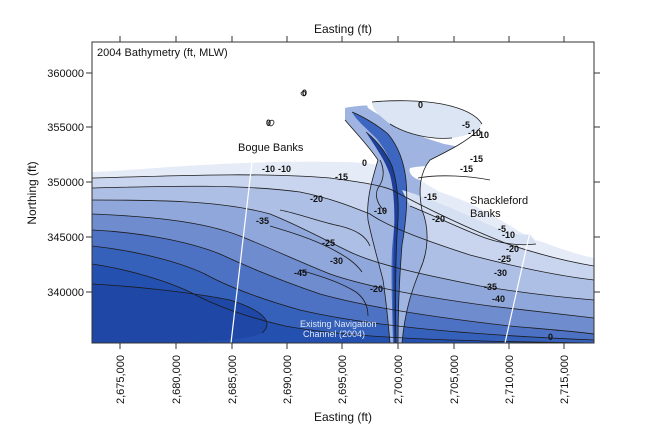 Image resolution: width=665 pixels, height=435 pixels. Describe the element at coordinates (517, 287) in the screenshot. I see `survey-line-east` at that location.